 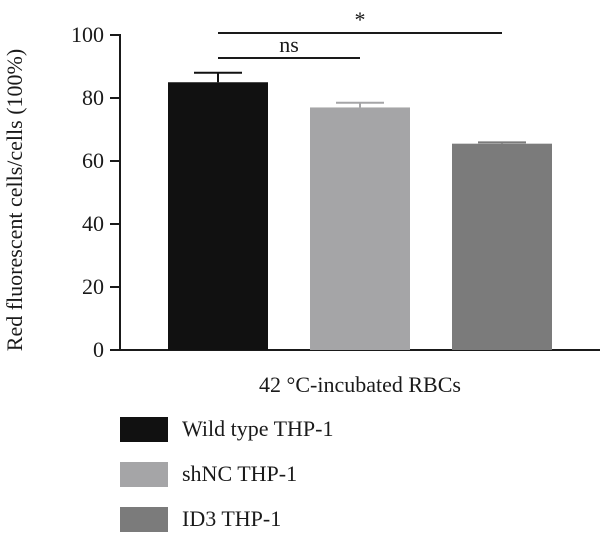 What do you see at coordinates (232, 518) in the screenshot?
I see `legend-label: ID3 THP-1` at bounding box center [232, 518].